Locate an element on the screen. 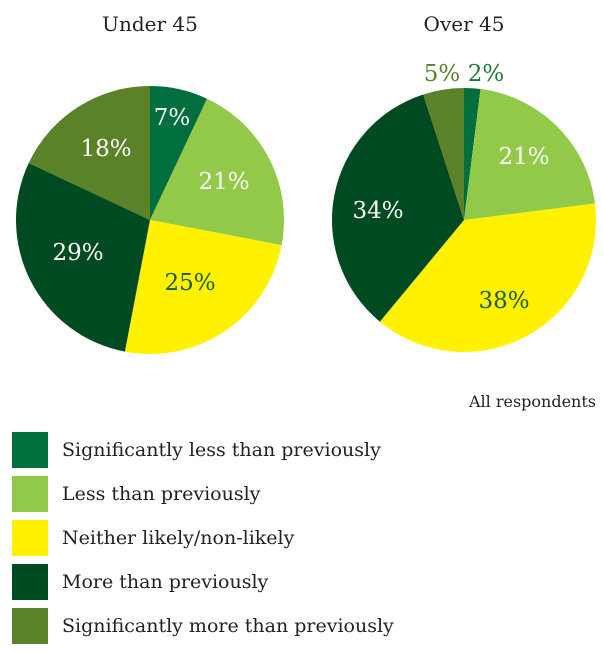 The height and width of the screenshot is (652, 604). chart-title-under-45: Under 45 is located at coordinates (150, 24).